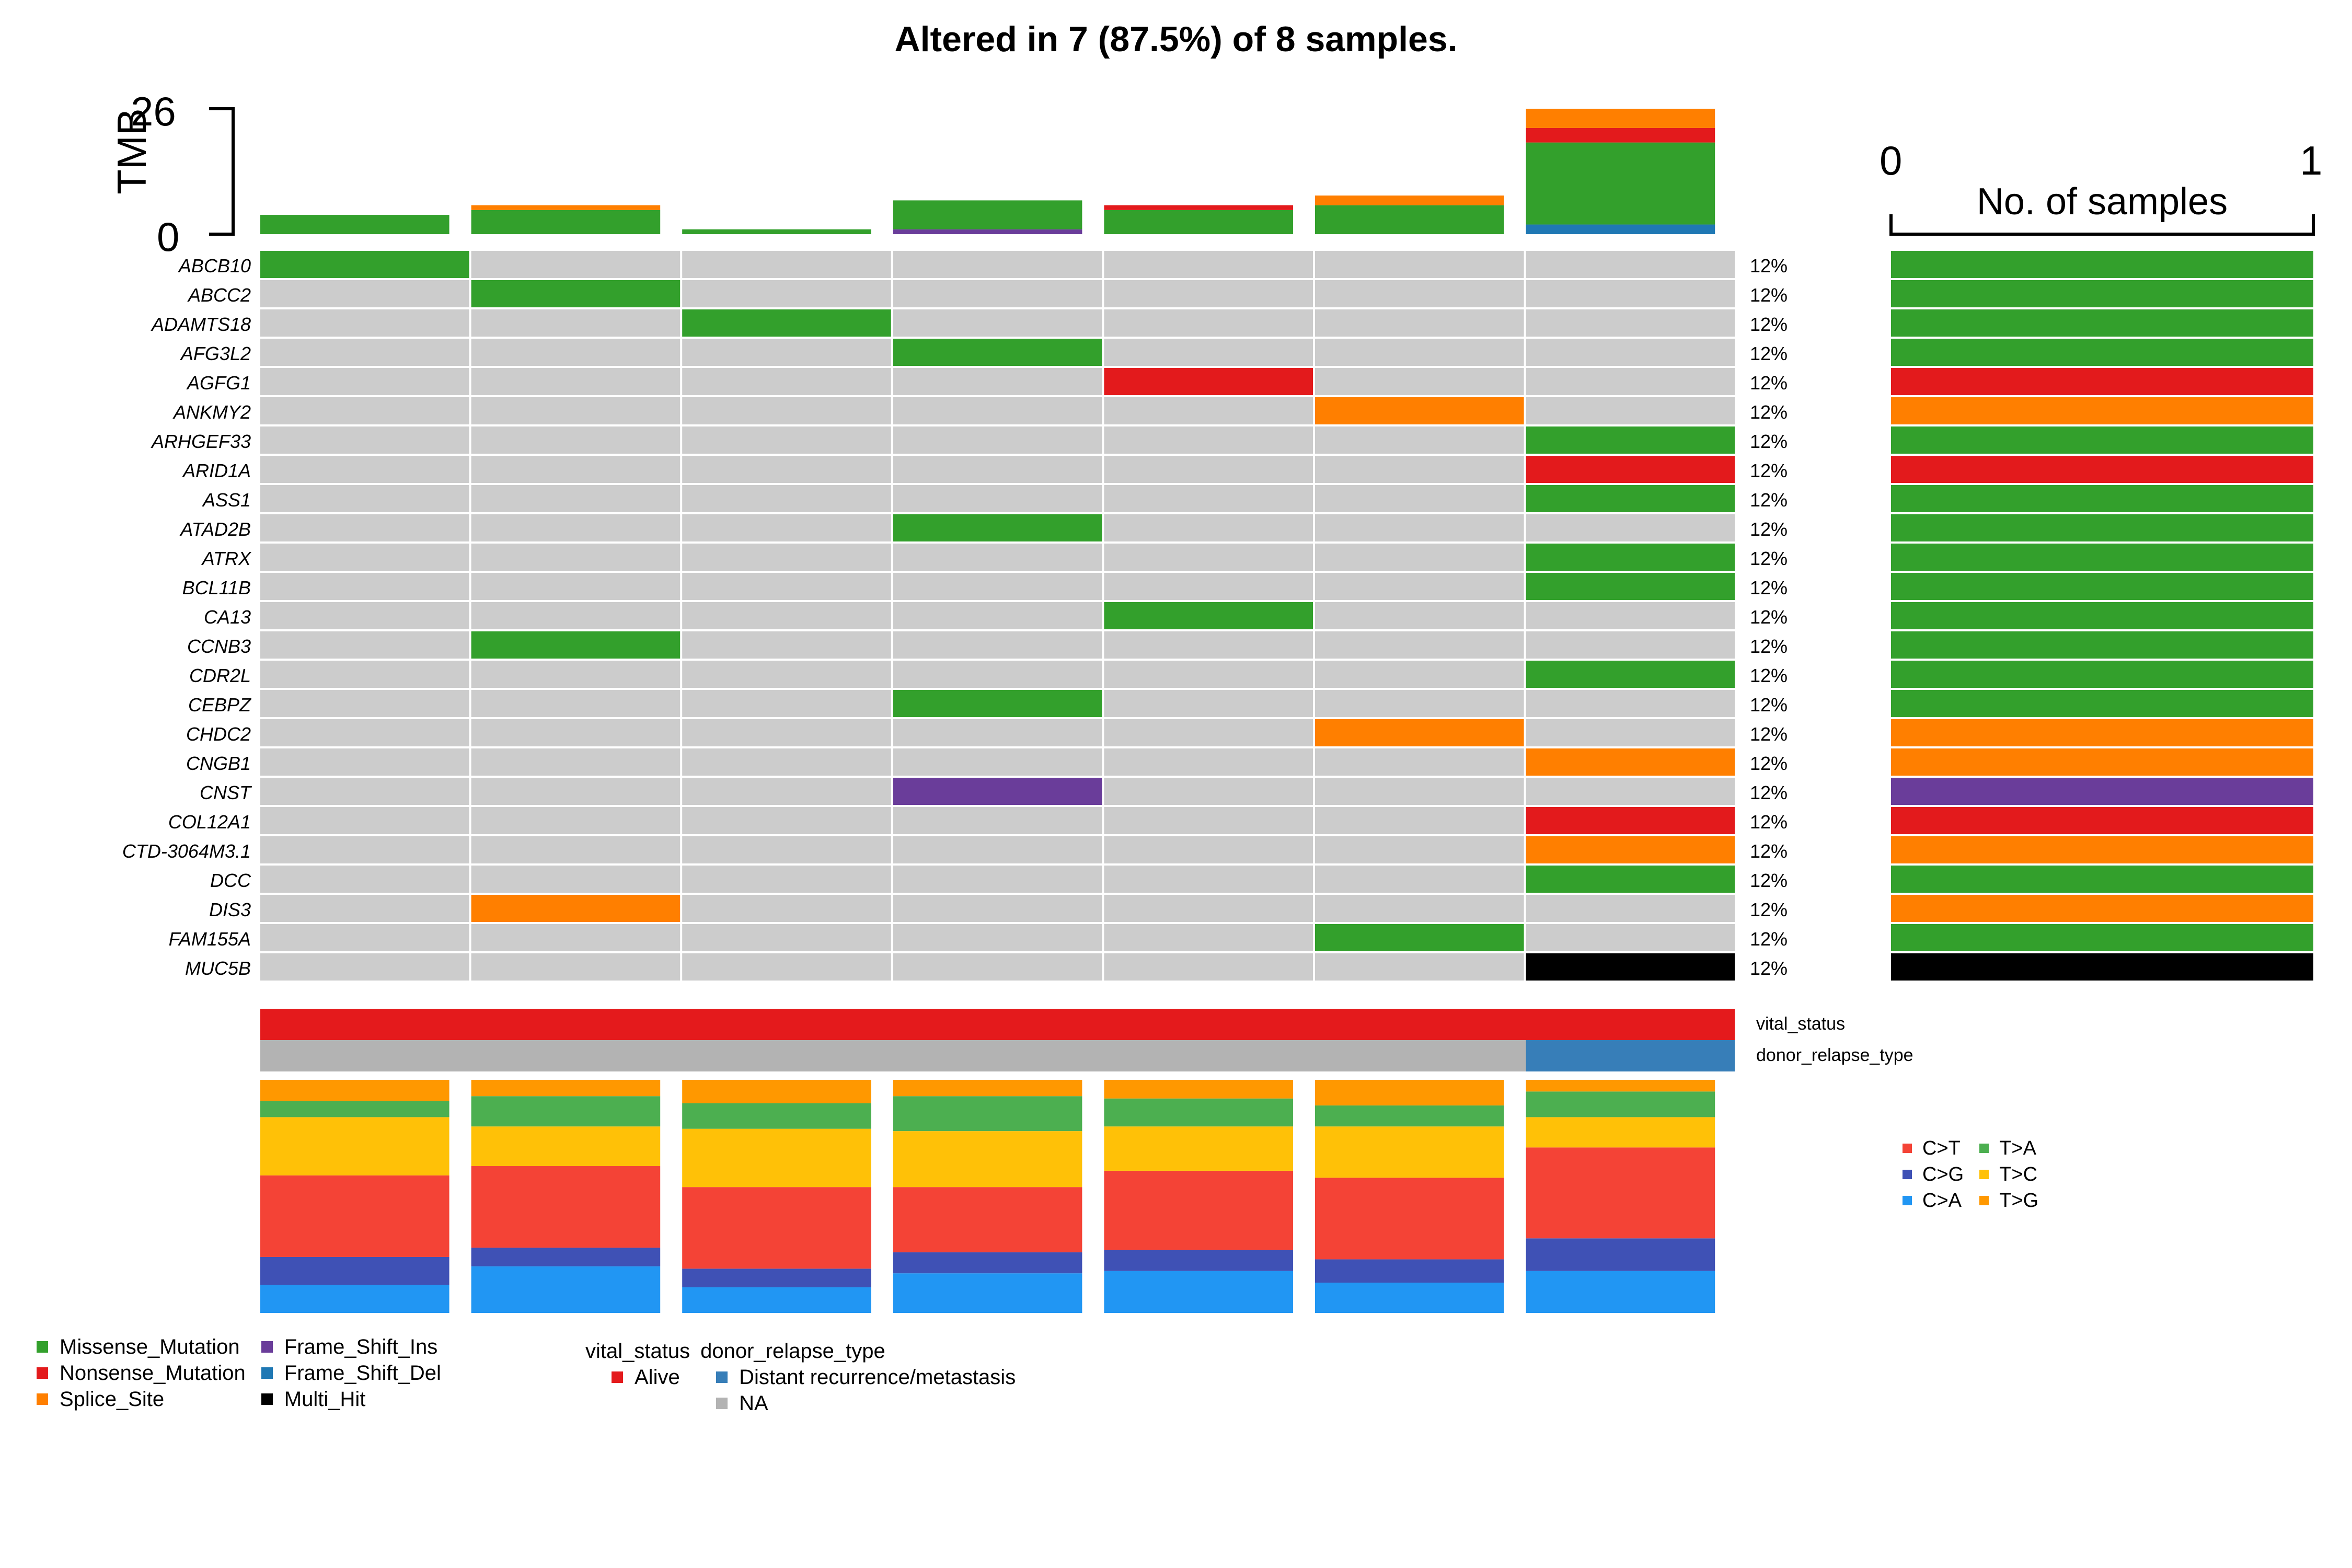  I want to click on legend-item-alive: Alive, so click(637, 1377).